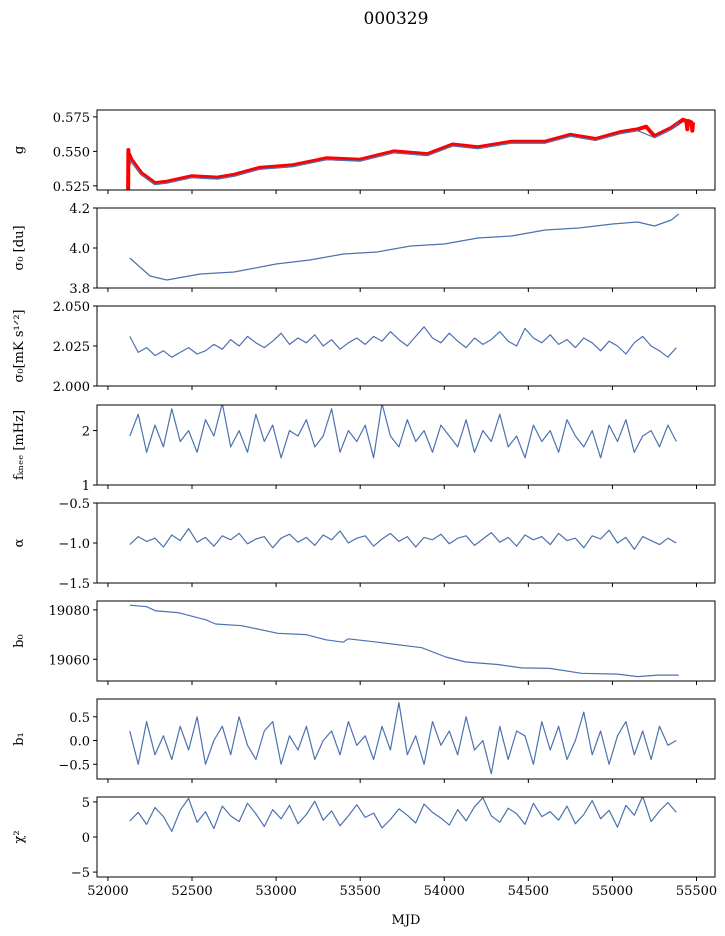 The height and width of the screenshot is (936, 725). What do you see at coordinates (69, 611) in the screenshot?
I see `y-tick-label: 19080` at bounding box center [69, 611].